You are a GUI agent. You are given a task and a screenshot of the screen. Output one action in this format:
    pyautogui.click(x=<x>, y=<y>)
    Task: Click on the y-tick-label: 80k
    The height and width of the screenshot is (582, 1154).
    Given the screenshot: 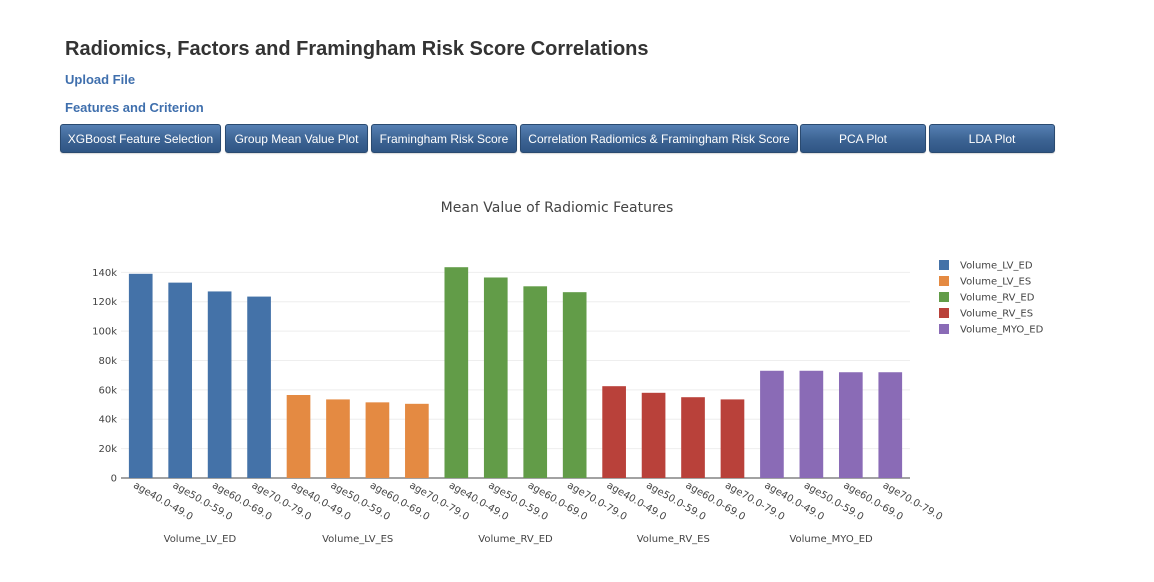 What is the action you would take?
    pyautogui.click(x=107, y=361)
    